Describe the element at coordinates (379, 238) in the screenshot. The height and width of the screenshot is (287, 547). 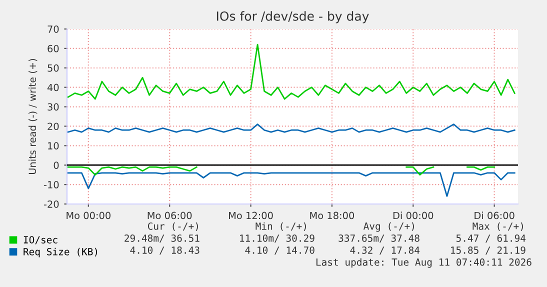
I see `text: 337.65m/ 37.48` at that location.